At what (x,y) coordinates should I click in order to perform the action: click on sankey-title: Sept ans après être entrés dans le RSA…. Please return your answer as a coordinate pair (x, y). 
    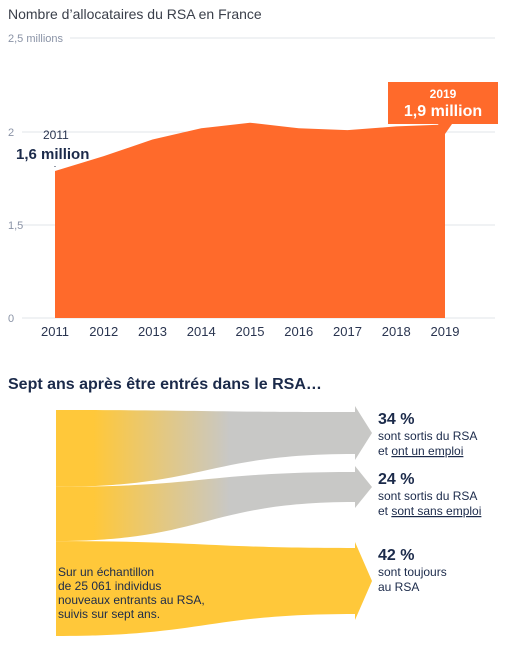
    Looking at the image, I should click on (165, 384).